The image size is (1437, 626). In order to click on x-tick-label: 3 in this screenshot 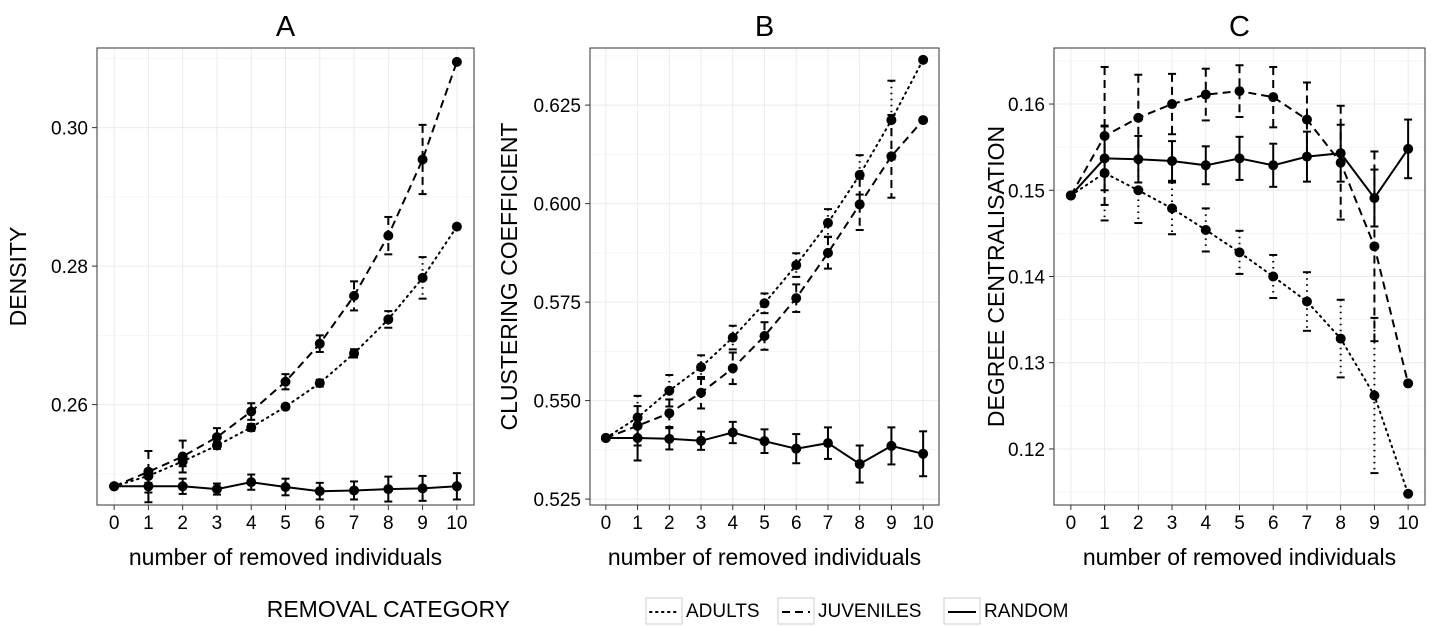, I will do `click(1172, 523)`.